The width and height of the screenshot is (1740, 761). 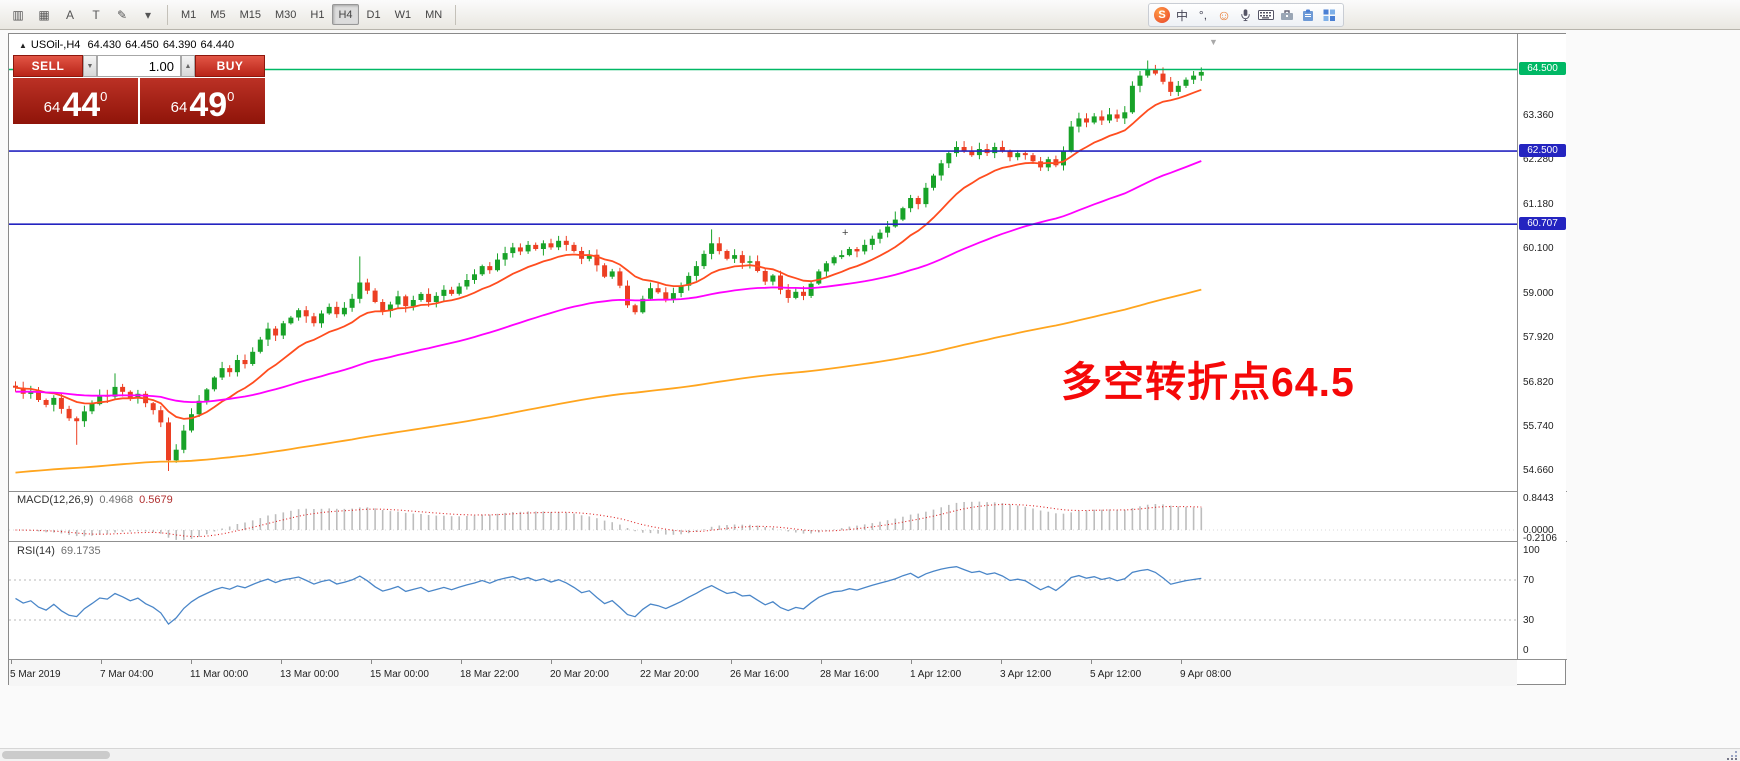 I want to click on grid-icon: ▦, so click(x=44, y=14).